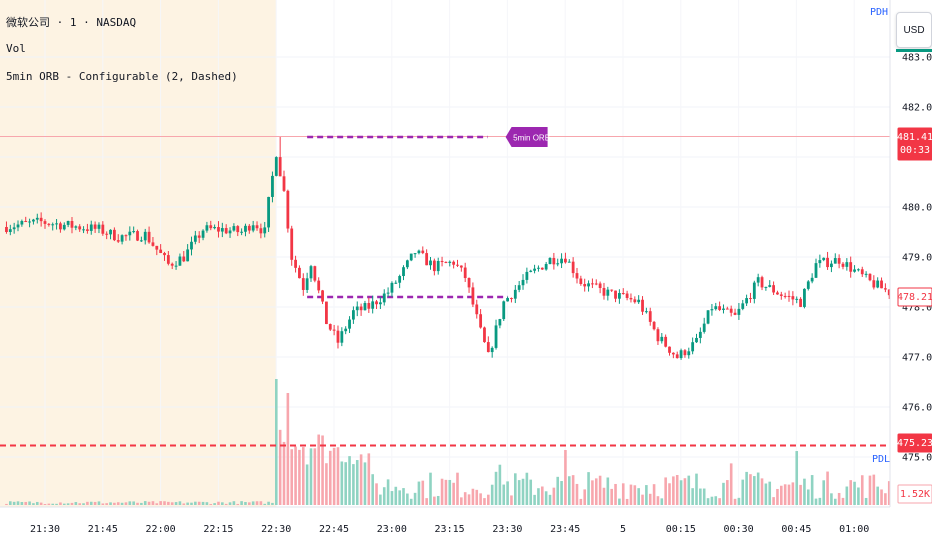 This screenshot has height=550, width=932. Describe the element at coordinates (122, 76) in the screenshot. I see `indicator-legend: 5min ORB - Configurable (2, Dashed)` at that location.